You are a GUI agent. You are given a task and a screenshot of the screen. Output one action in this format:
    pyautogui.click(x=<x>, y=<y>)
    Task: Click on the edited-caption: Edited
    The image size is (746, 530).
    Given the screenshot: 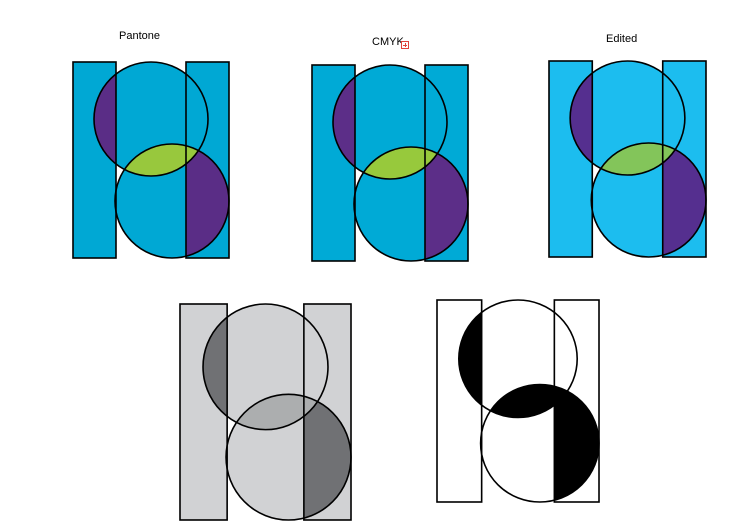 What is the action you would take?
    pyautogui.click(x=622, y=39)
    